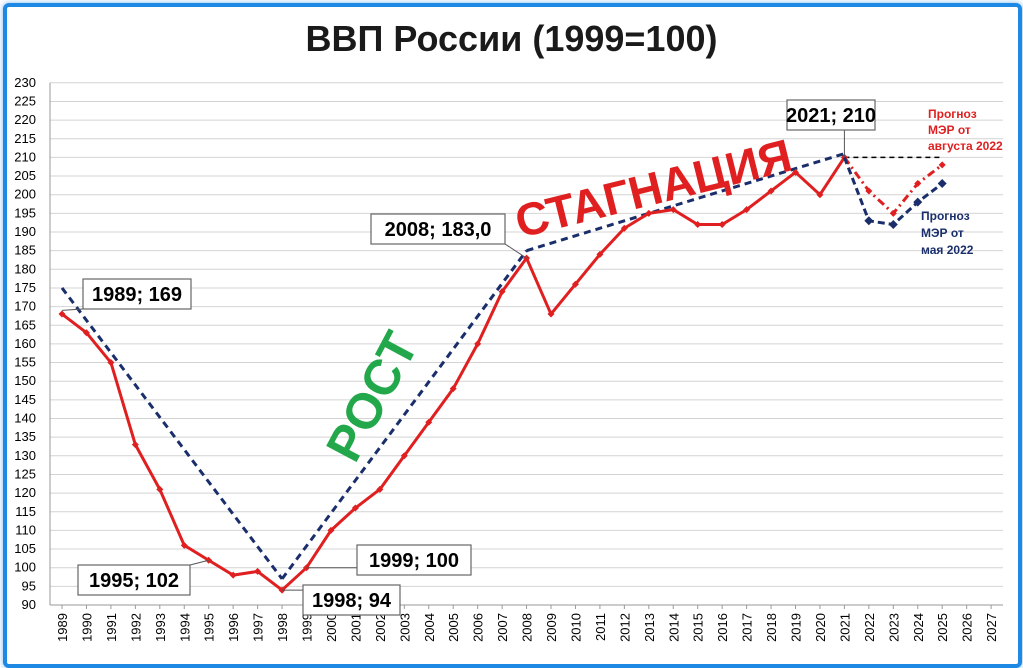 This screenshot has height=668, width=1023. What do you see at coordinates (25, 212) in the screenshot?
I see `y-tick-label: 195` at bounding box center [25, 212].